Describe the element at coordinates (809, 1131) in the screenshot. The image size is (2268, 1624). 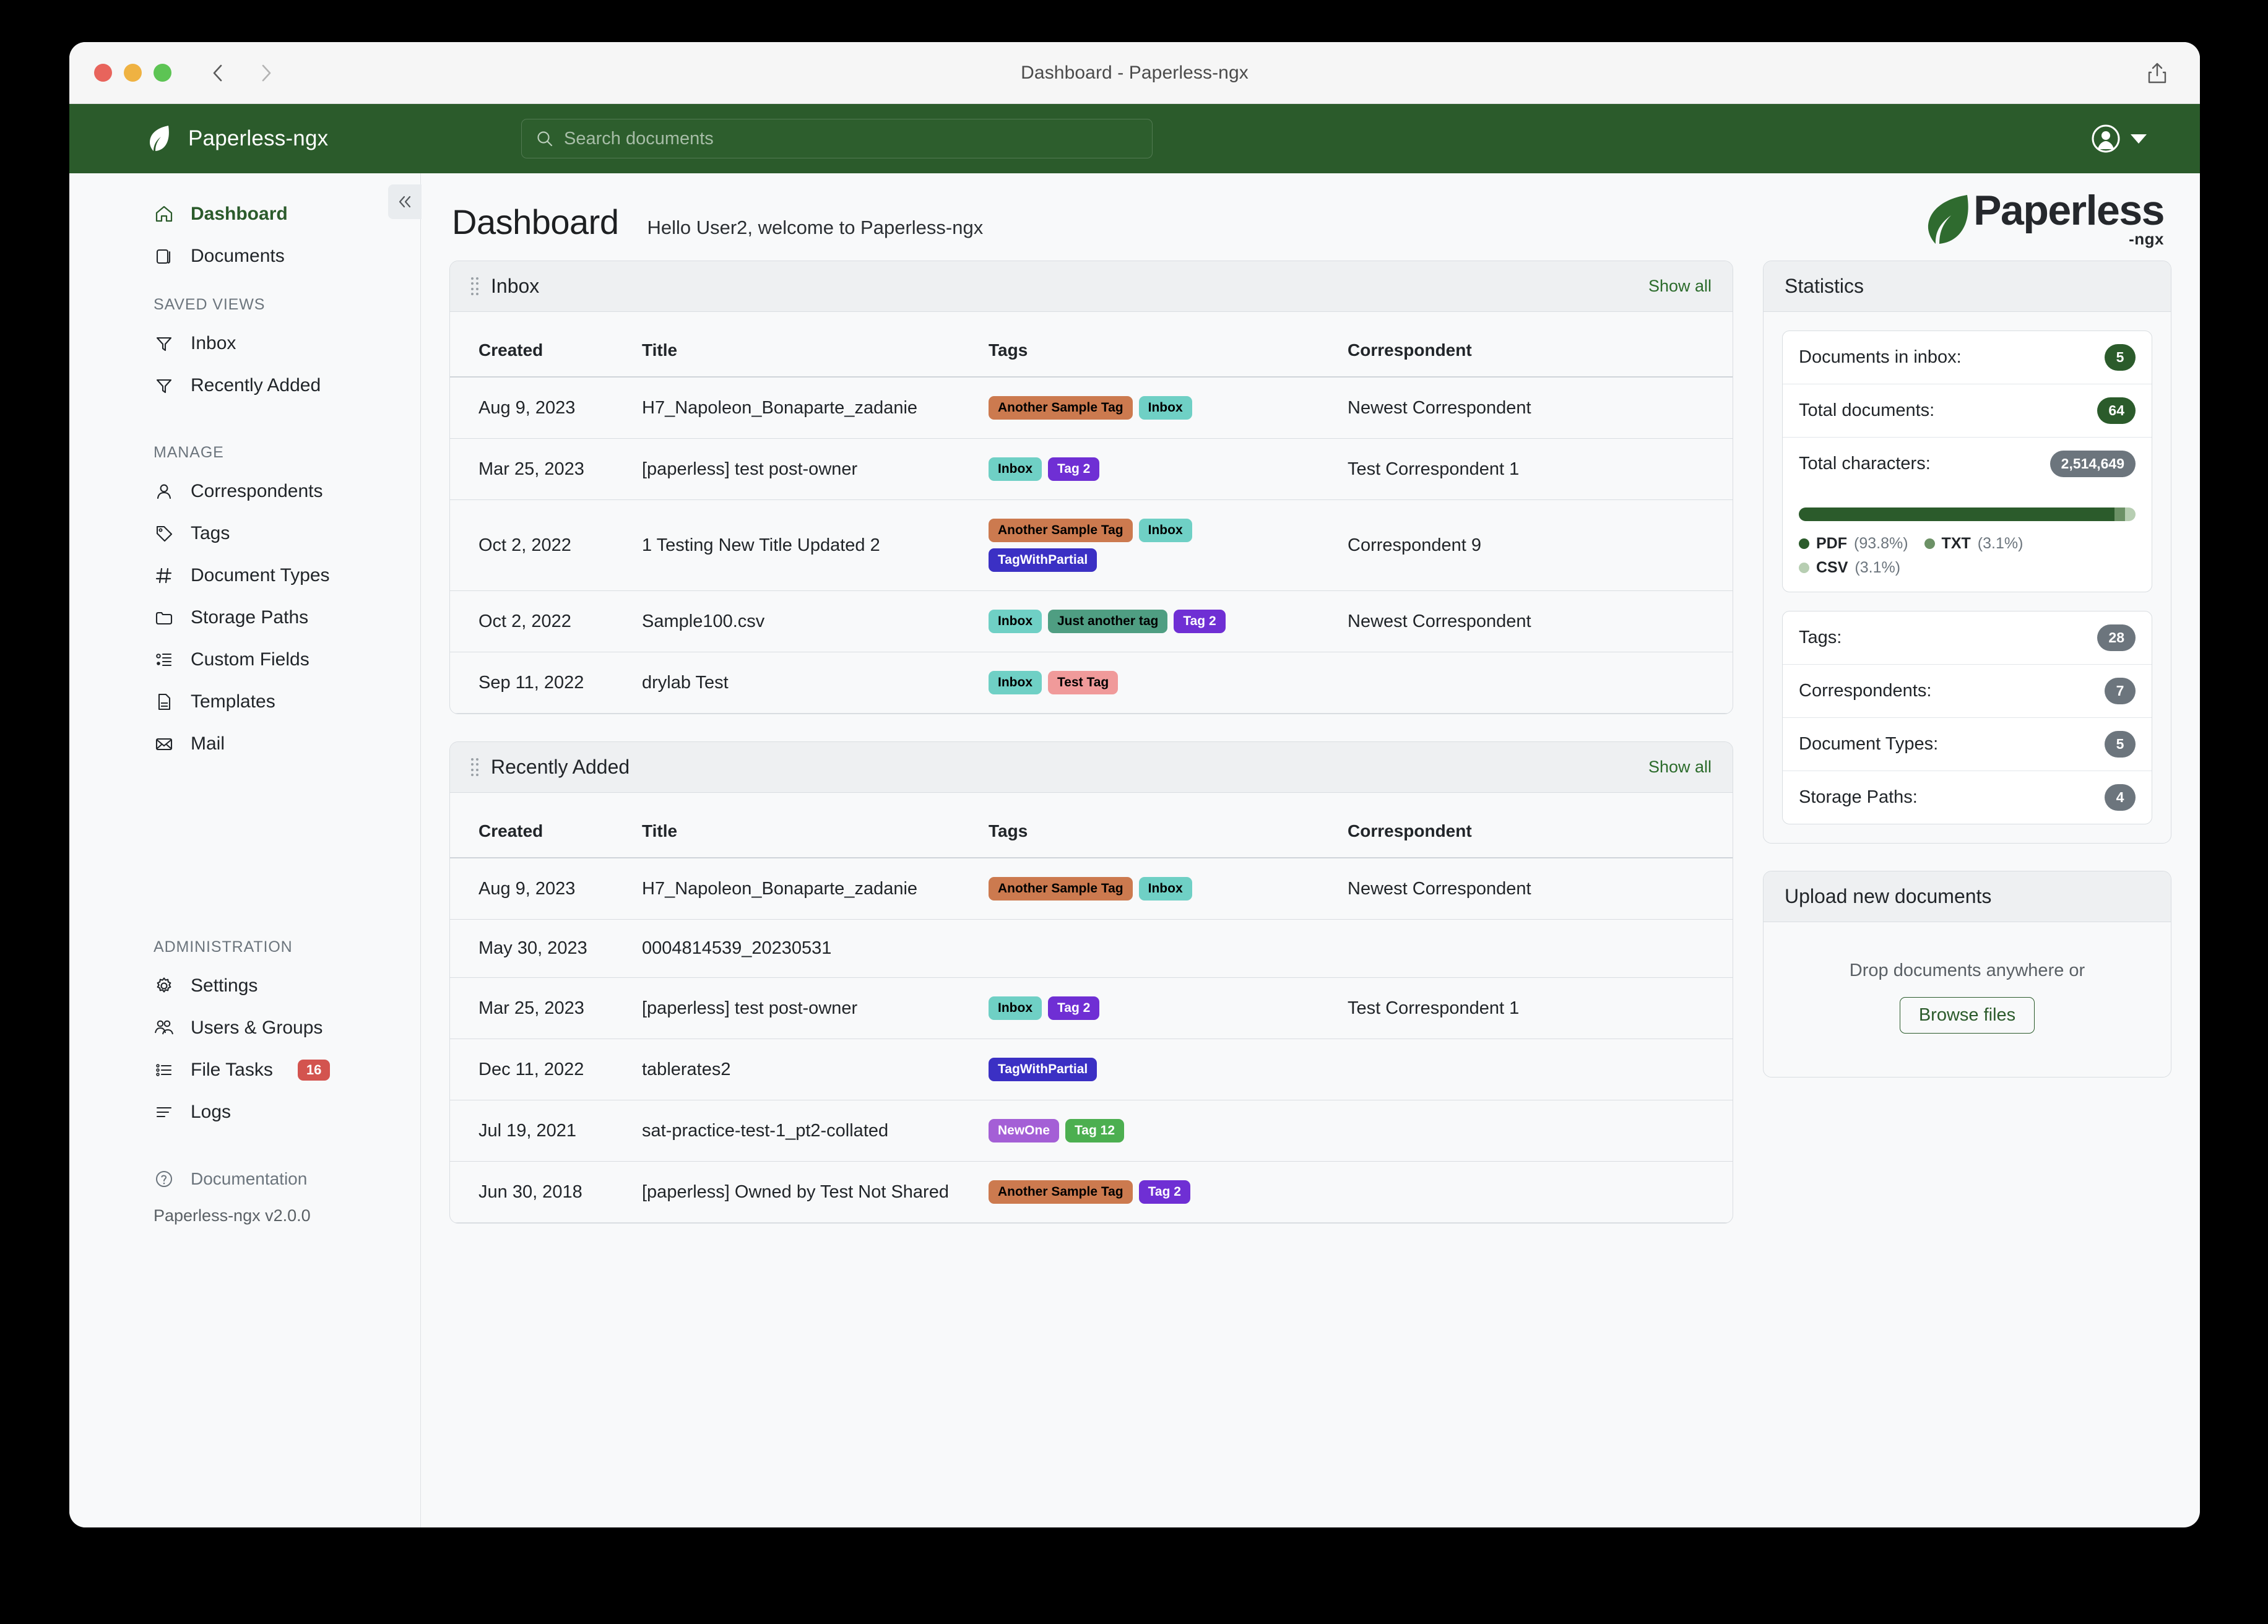
I see `cell-title: sat-practice-test-1_pt2-collated` at that location.